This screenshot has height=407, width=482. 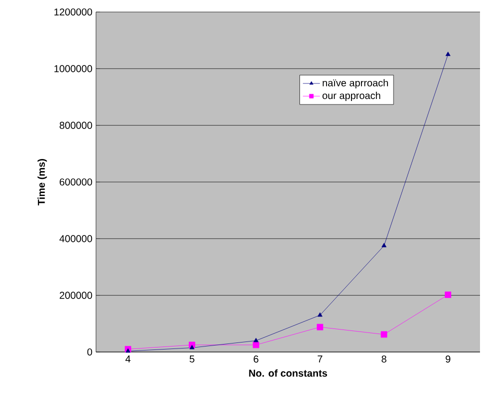 What do you see at coordinates (76, 182) in the screenshot?
I see `y-tick-label: 600000` at bounding box center [76, 182].